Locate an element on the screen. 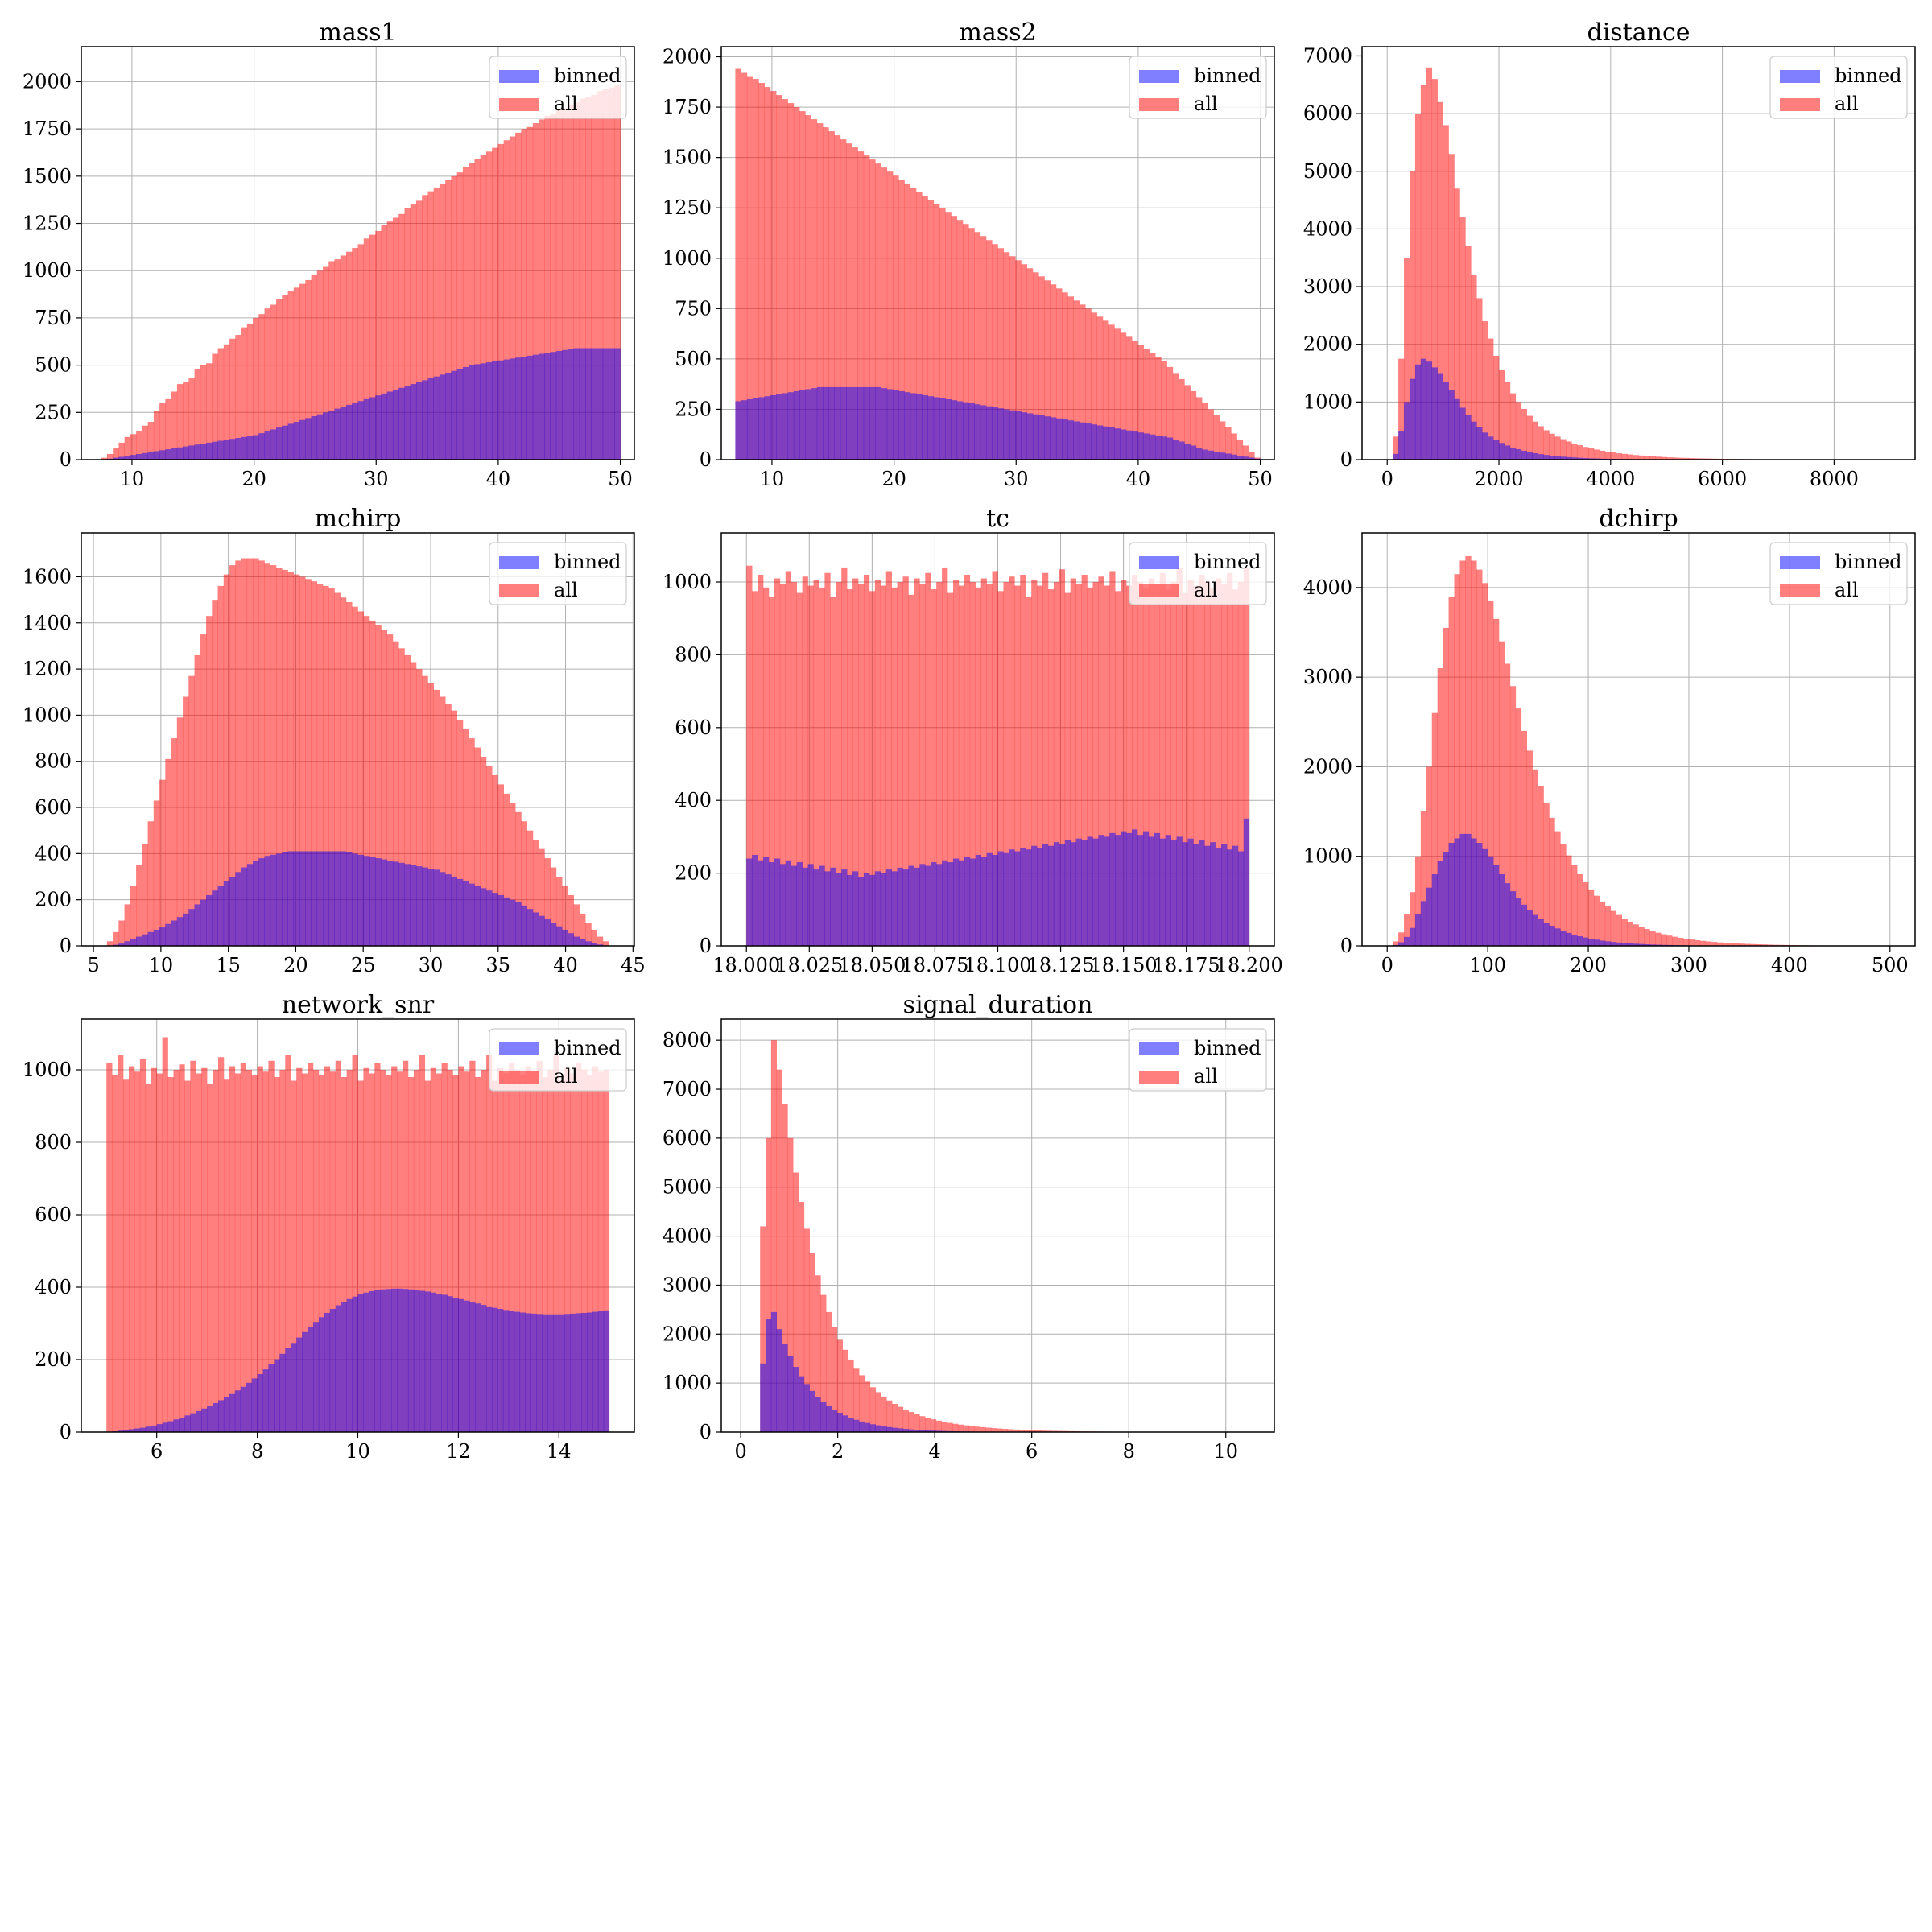 The width and height of the screenshot is (1932, 1932). x-tick-label: 14 is located at coordinates (559, 1451).